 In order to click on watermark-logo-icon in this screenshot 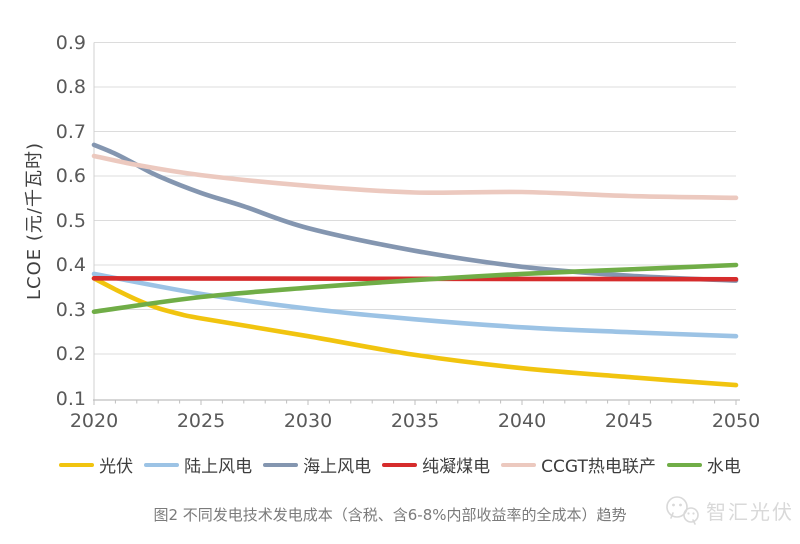, I will do `click(682, 510)`.